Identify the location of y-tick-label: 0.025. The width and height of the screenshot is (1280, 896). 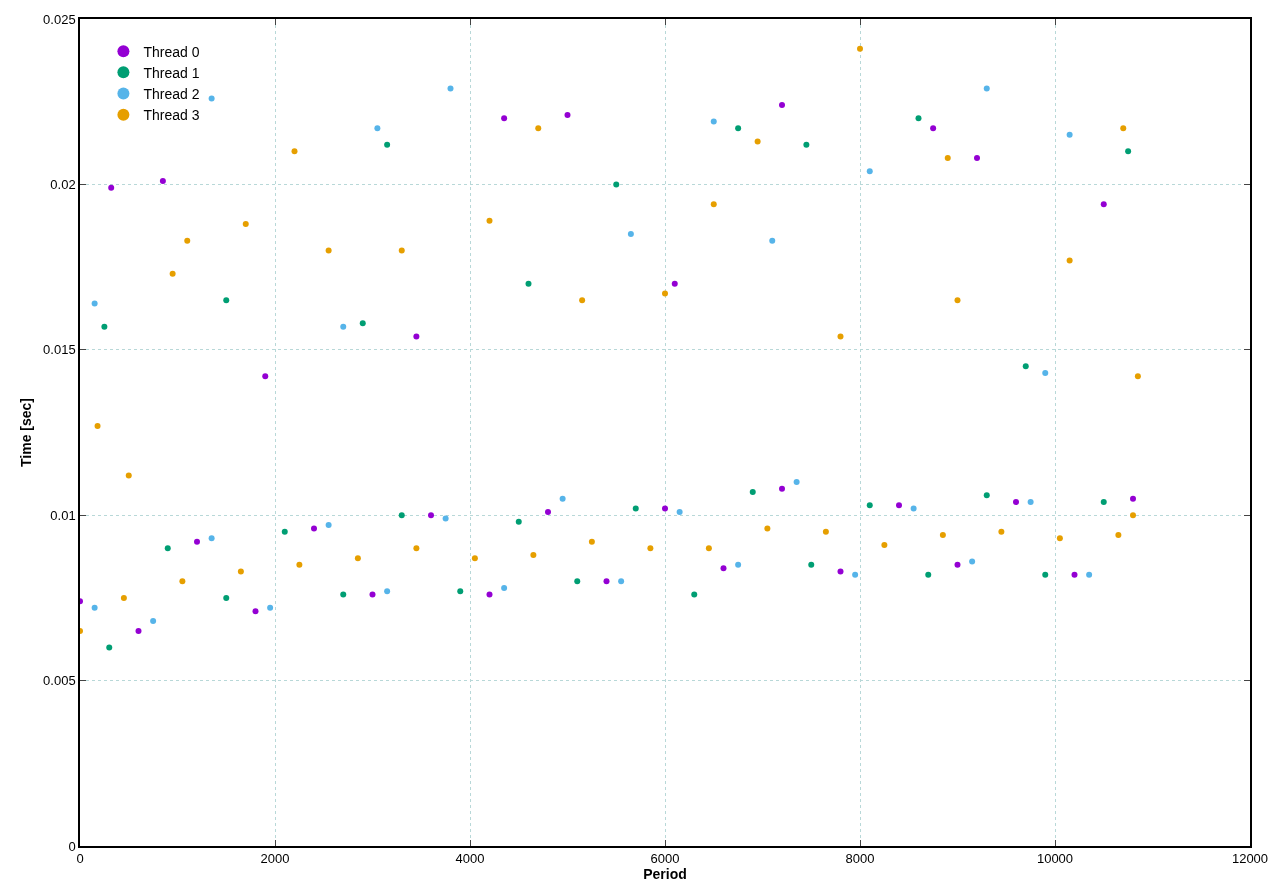
(59, 19).